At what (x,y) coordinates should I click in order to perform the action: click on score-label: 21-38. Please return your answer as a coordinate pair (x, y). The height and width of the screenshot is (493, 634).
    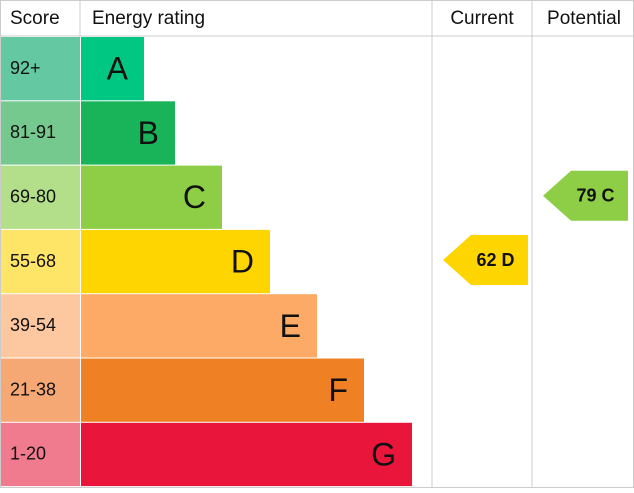
    Looking at the image, I should click on (33, 389).